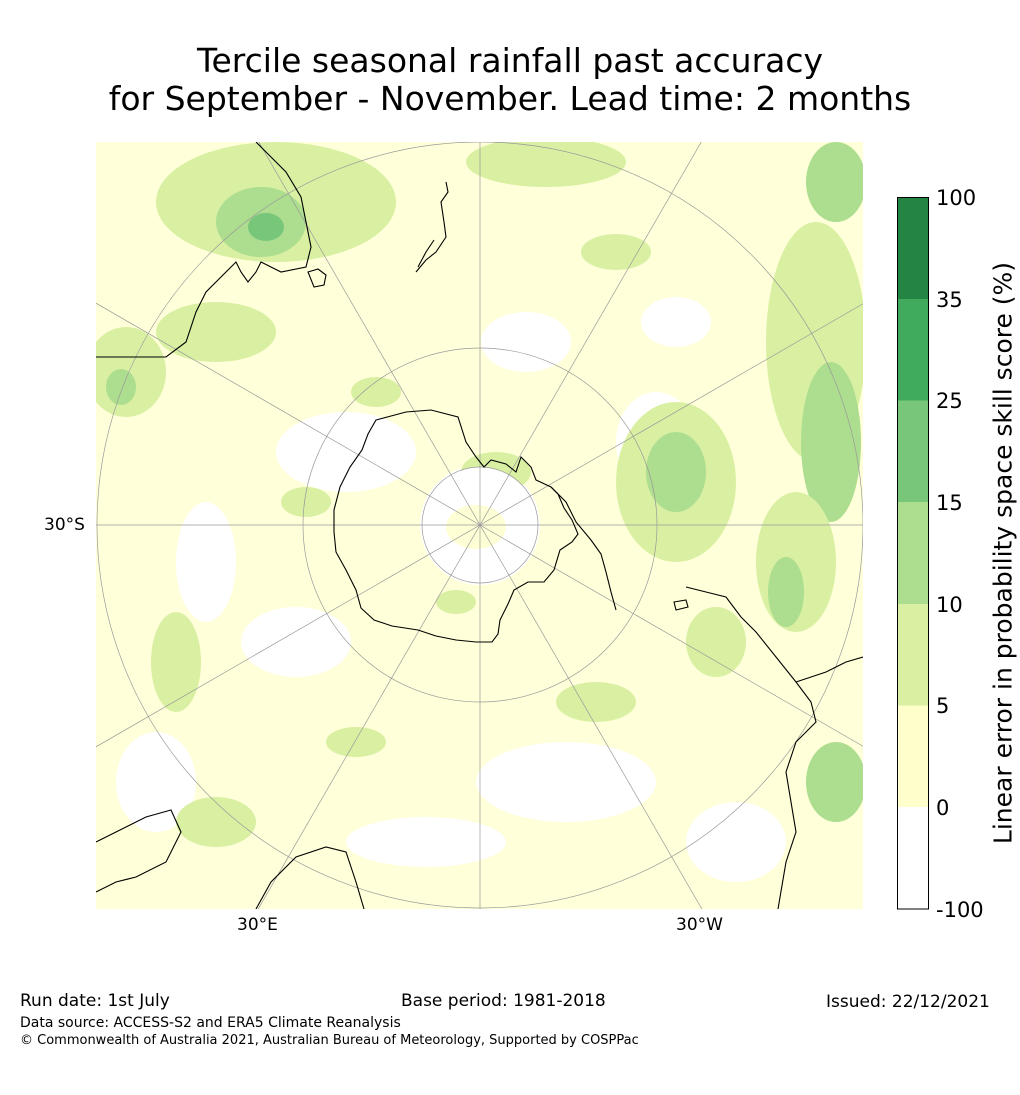 This screenshot has height=1095, width=1020. Describe the element at coordinates (681, 605) in the screenshot. I see `falklands-coastline` at that location.